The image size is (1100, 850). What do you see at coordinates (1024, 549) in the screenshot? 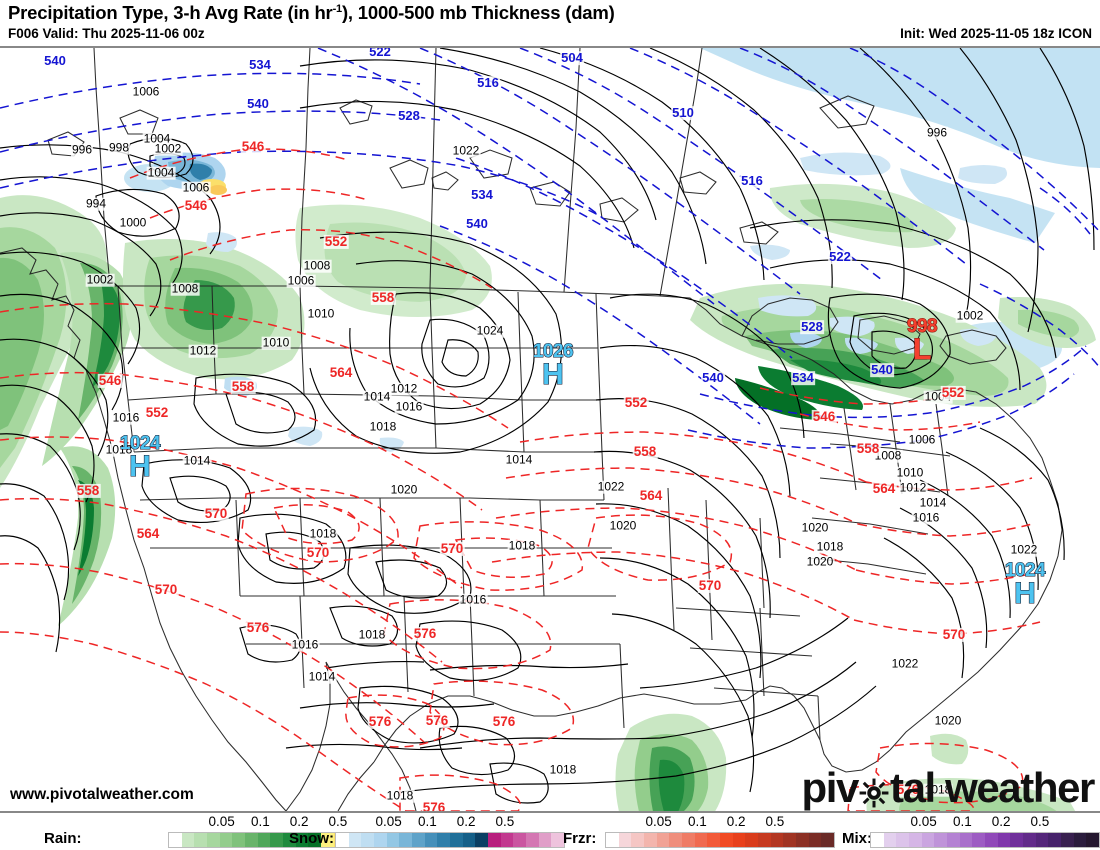
I see `mslp-contour-label: 1022` at bounding box center [1024, 549].